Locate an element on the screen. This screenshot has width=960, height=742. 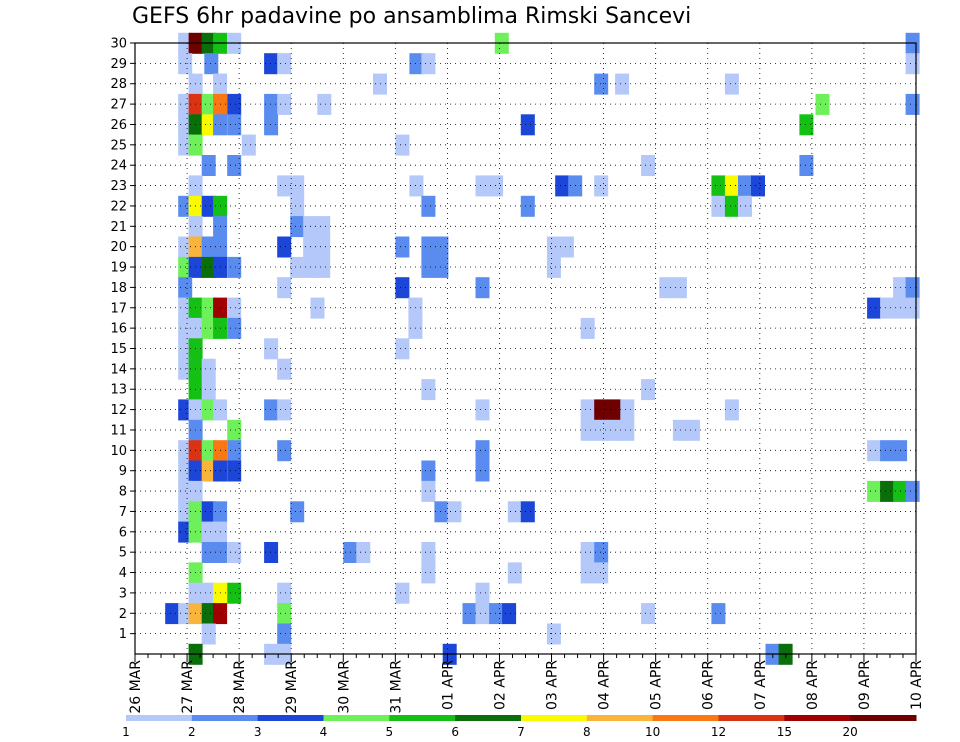
x-tick-label: 26 MAR is located at coordinates (136, 687).